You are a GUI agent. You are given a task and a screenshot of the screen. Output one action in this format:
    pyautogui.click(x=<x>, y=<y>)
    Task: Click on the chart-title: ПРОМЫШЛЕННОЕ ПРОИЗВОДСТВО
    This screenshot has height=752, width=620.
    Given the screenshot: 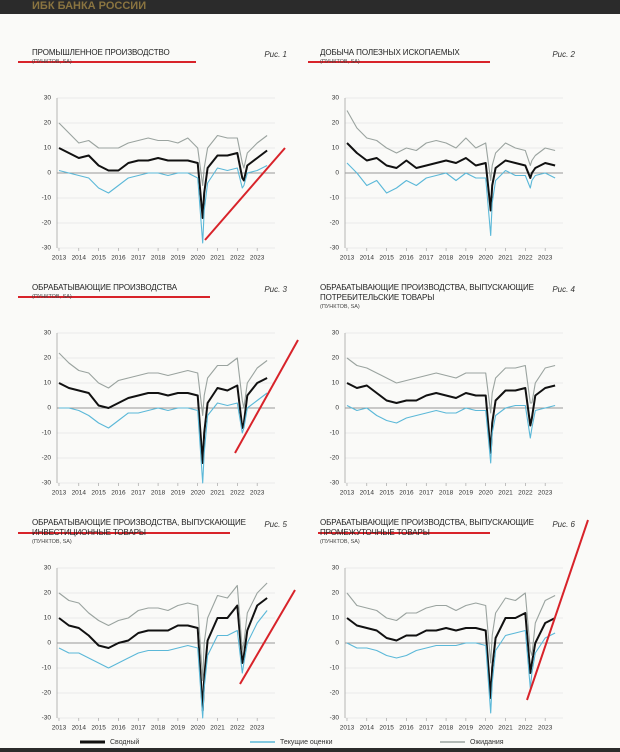 What is the action you would take?
    pyautogui.click(x=101, y=52)
    